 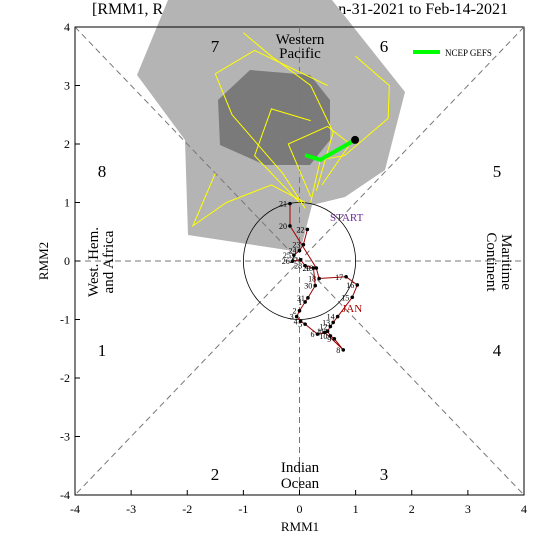 What do you see at coordinates (312, 279) in the screenshot?
I see `day-label: 18` at bounding box center [312, 279].